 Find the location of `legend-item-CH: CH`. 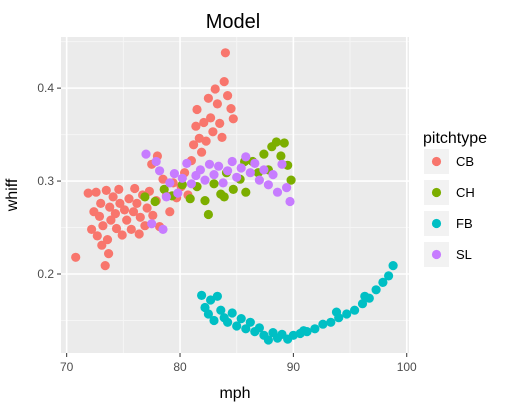

legend-item-CH: CH is located at coordinates (449, 192).